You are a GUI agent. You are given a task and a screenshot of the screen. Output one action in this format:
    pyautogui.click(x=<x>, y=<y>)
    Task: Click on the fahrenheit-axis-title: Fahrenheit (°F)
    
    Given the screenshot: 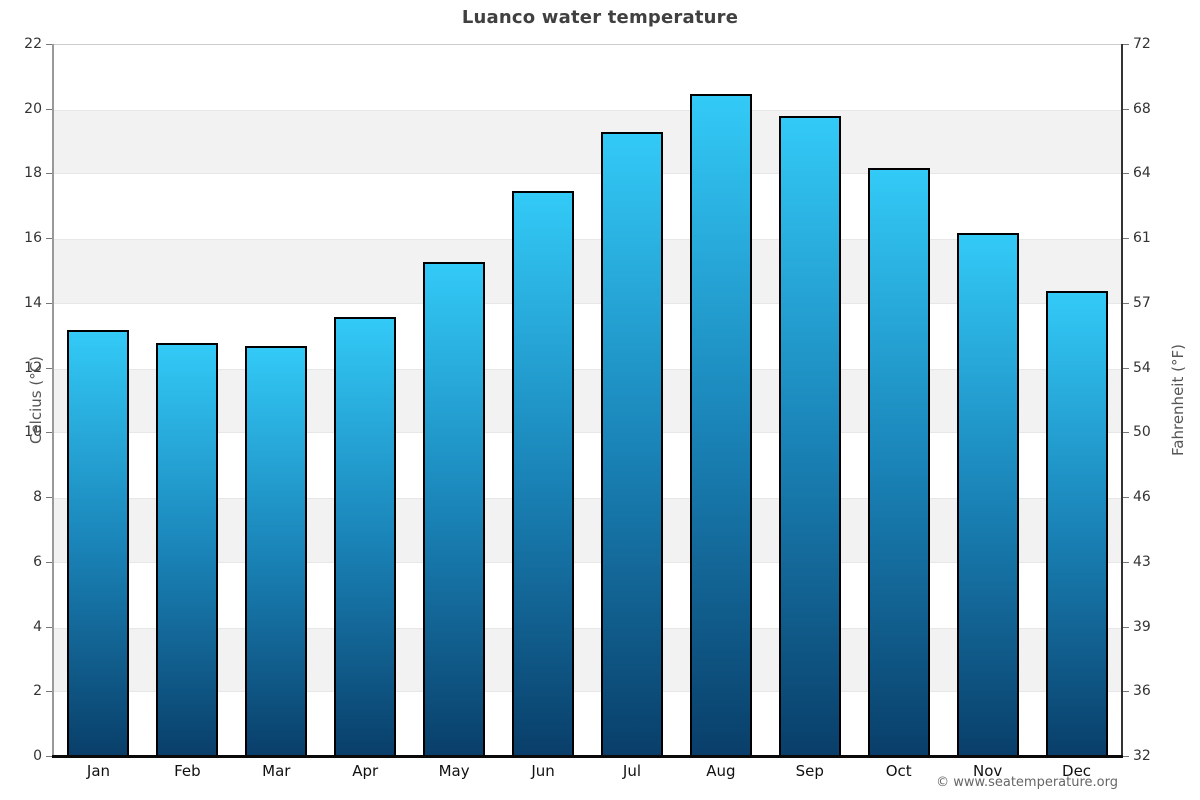 What is the action you would take?
    pyautogui.click(x=1178, y=400)
    